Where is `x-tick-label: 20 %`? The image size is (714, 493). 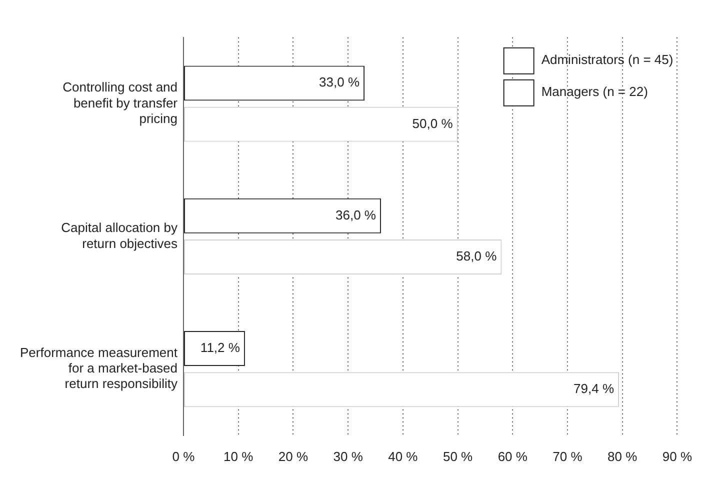
x-tick-label: 20 % is located at coordinates (293, 456).